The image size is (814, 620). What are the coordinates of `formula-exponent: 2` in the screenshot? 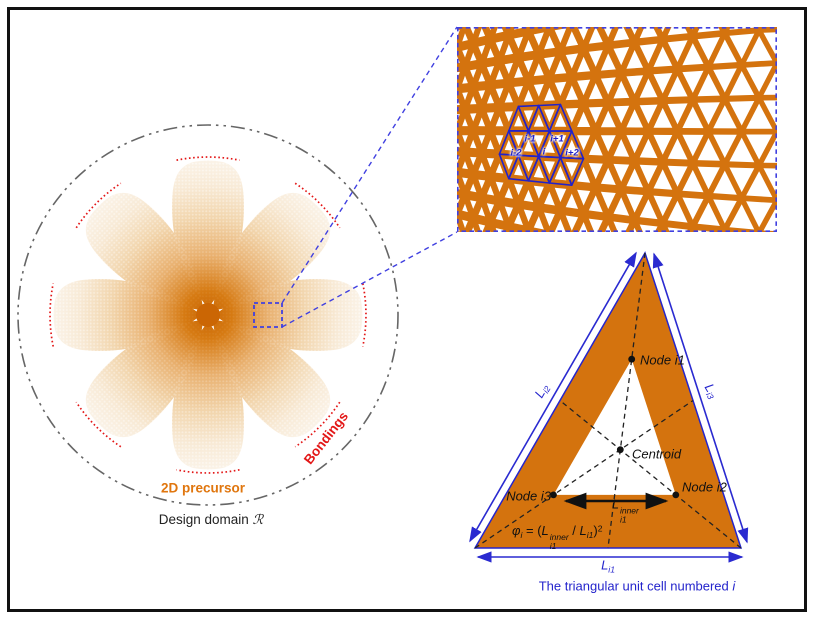 It's located at (600, 528).